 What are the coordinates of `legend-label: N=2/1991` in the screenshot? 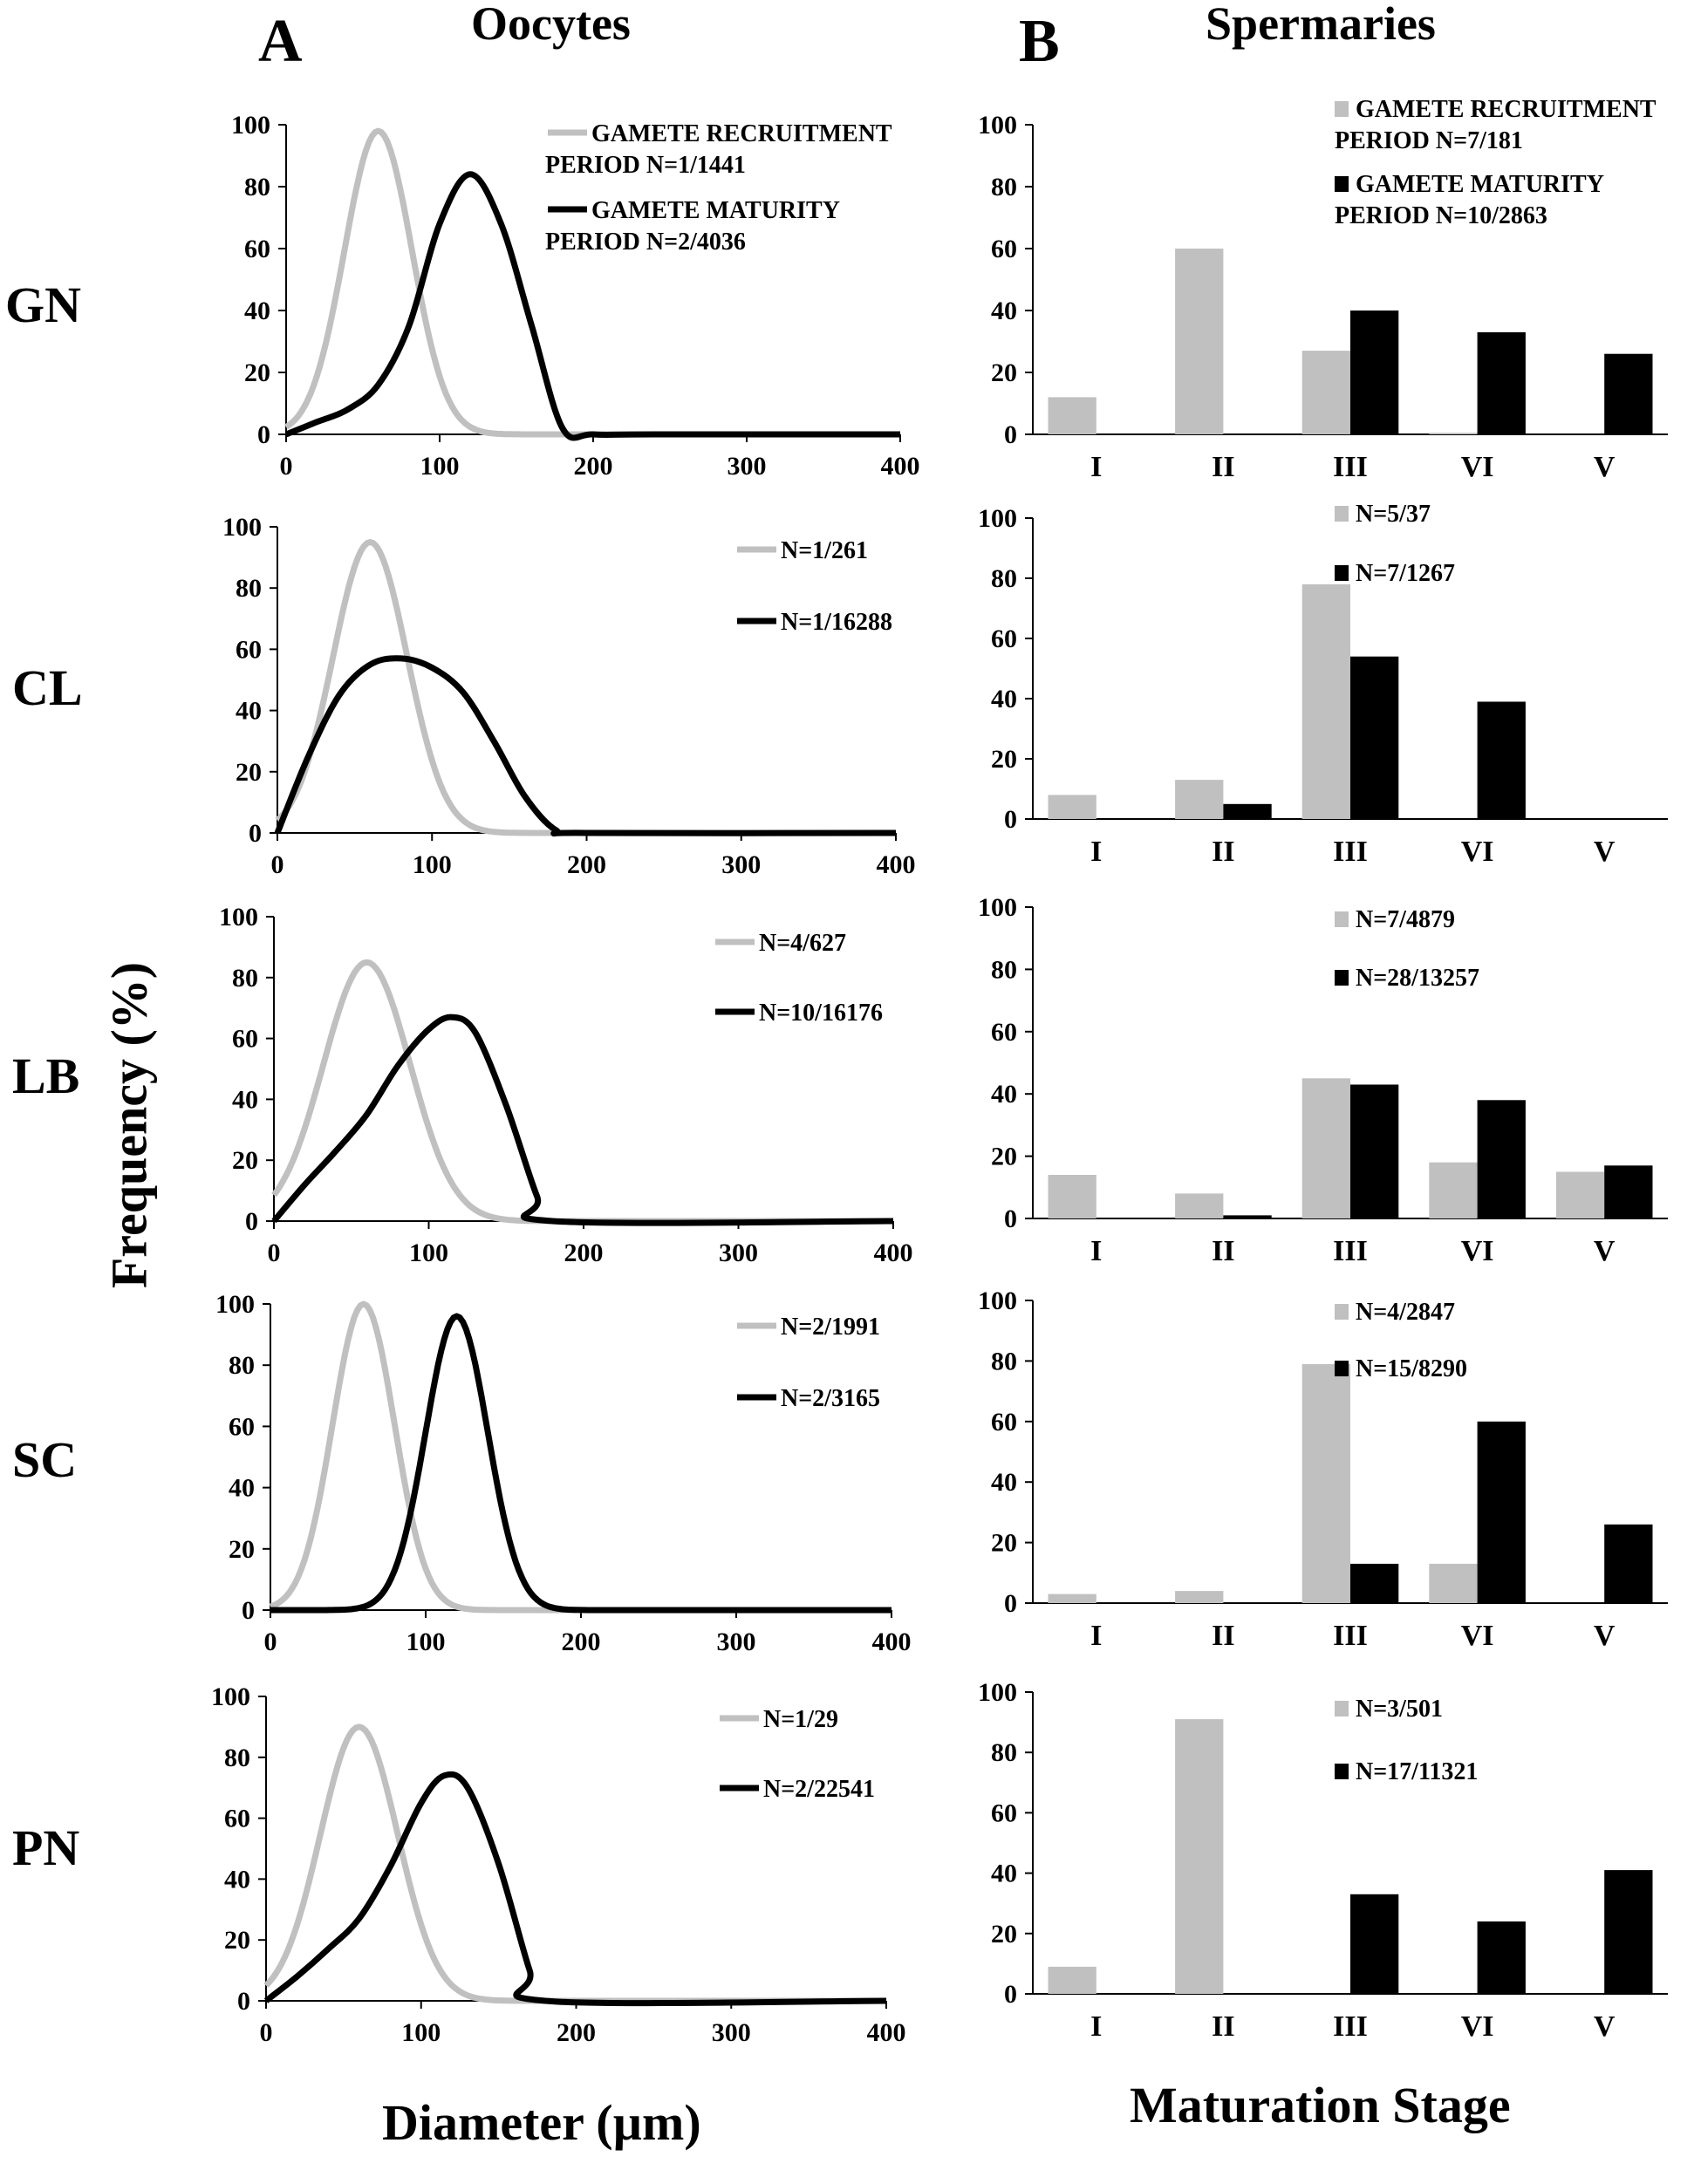 It's located at (830, 1327).